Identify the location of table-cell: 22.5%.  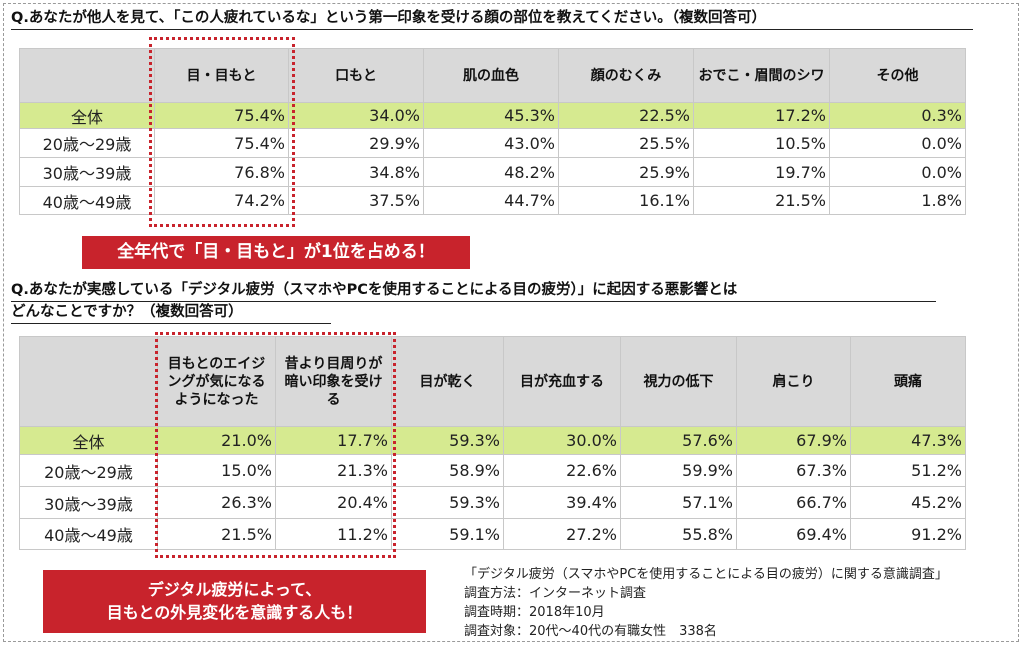
(626, 115).